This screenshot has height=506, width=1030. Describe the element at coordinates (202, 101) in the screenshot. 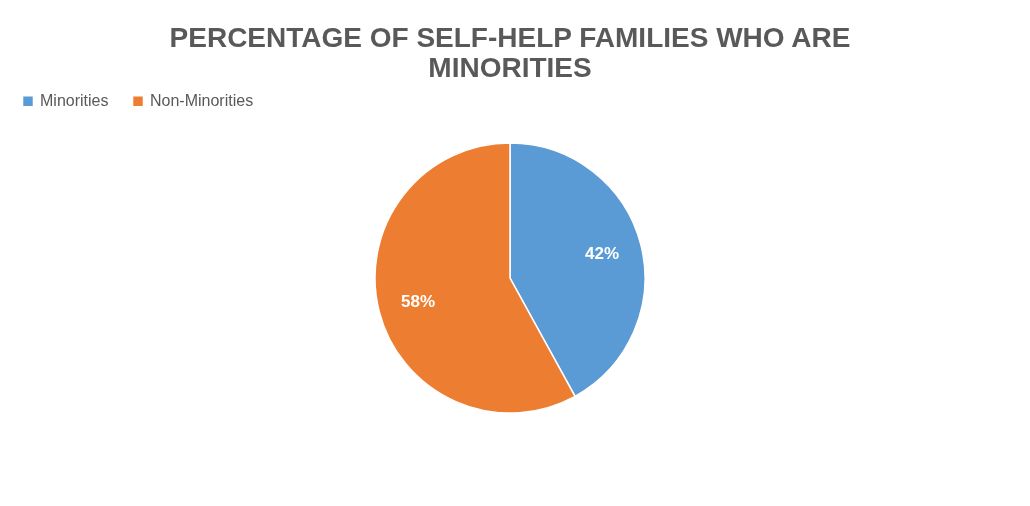

I see `legend-label: Non-Minorities` at that location.